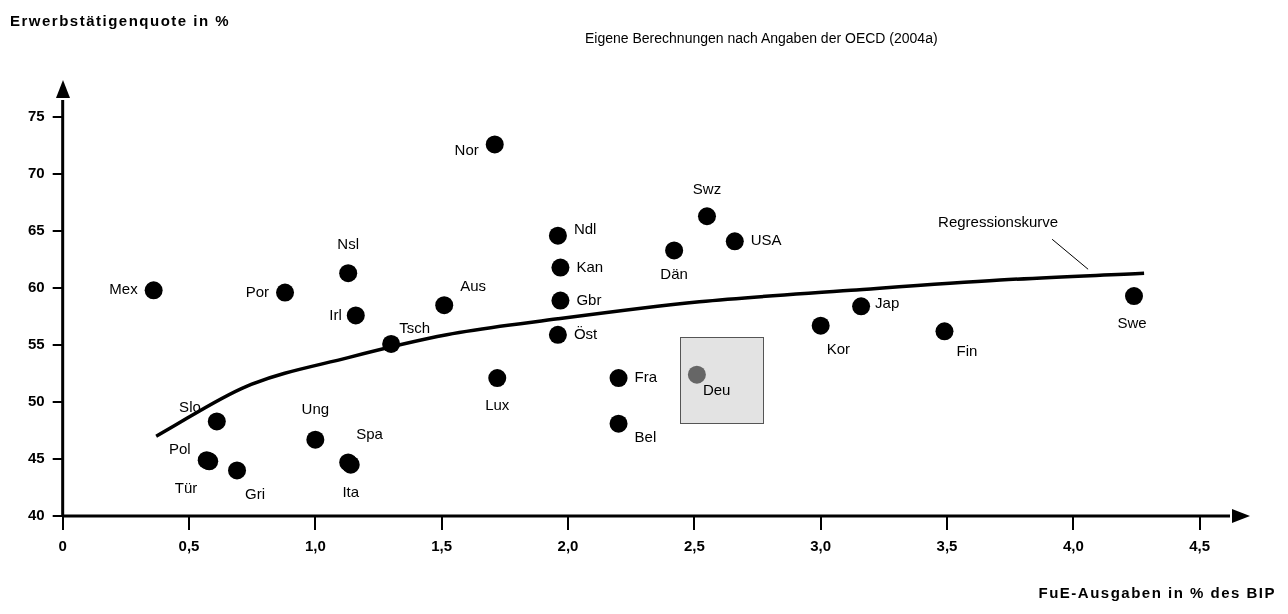 This screenshot has height=614, width=1288. Describe the element at coordinates (761, 38) in the screenshot. I see `text: Eigene Berechnungen nach Angaben der OECD (2004a)` at that location.